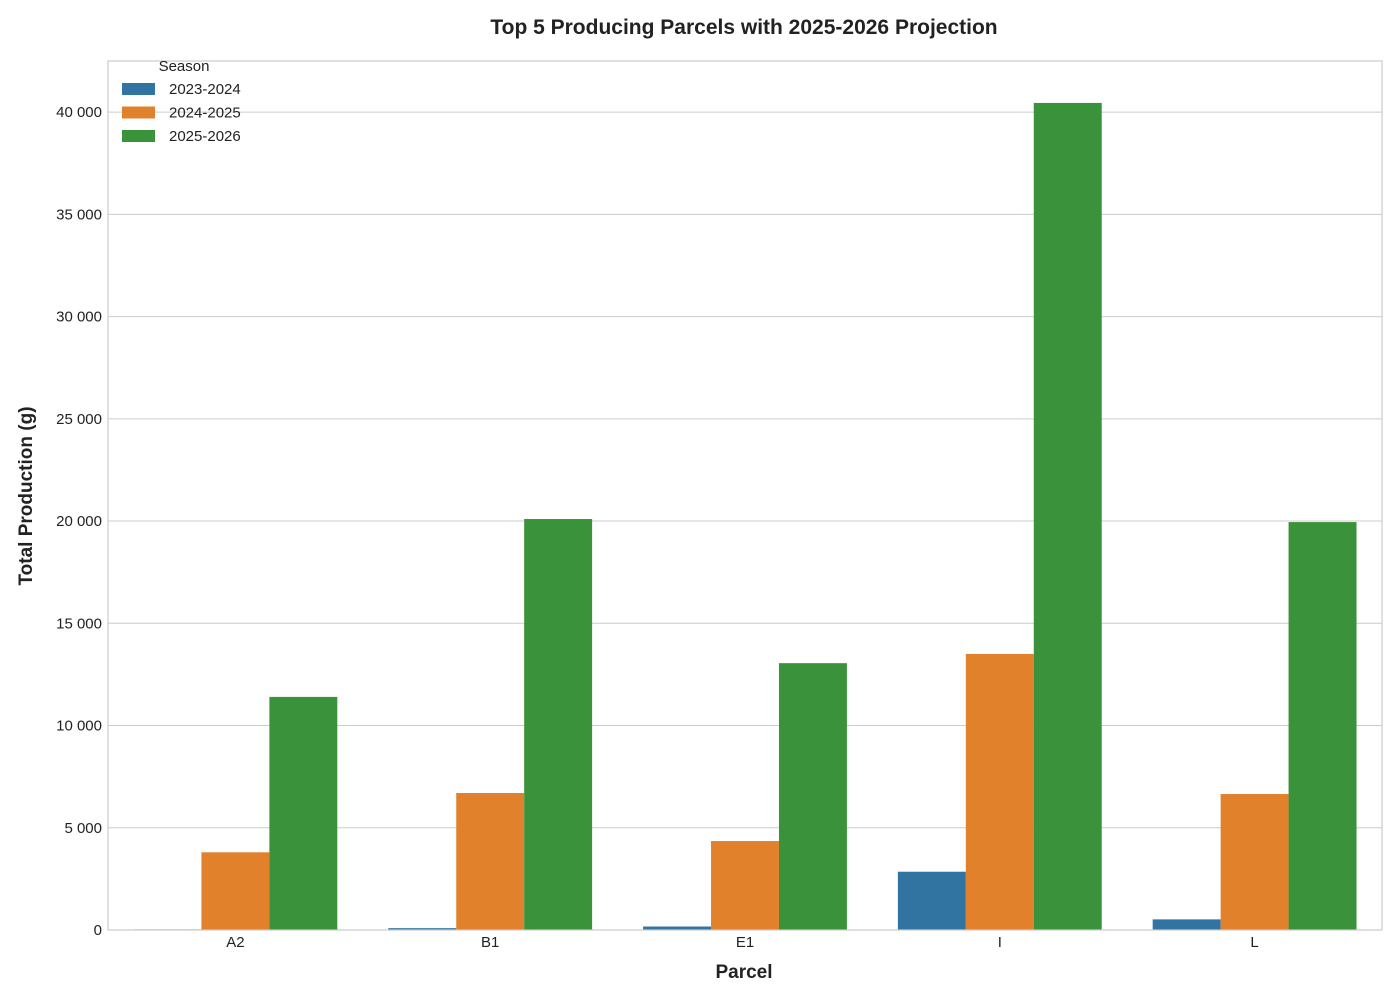 The image size is (1400, 1005). I want to click on legend-label: 2024-2025, so click(205, 113).